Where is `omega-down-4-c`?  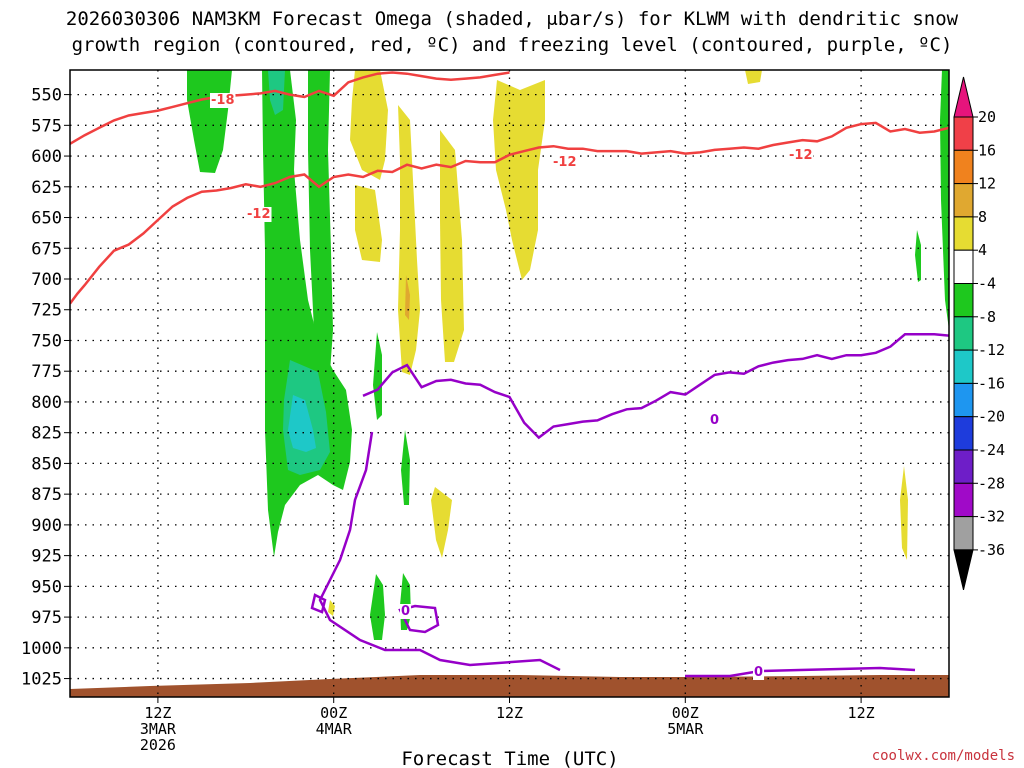
omega-down-4-c is located at coordinates (320, 221).